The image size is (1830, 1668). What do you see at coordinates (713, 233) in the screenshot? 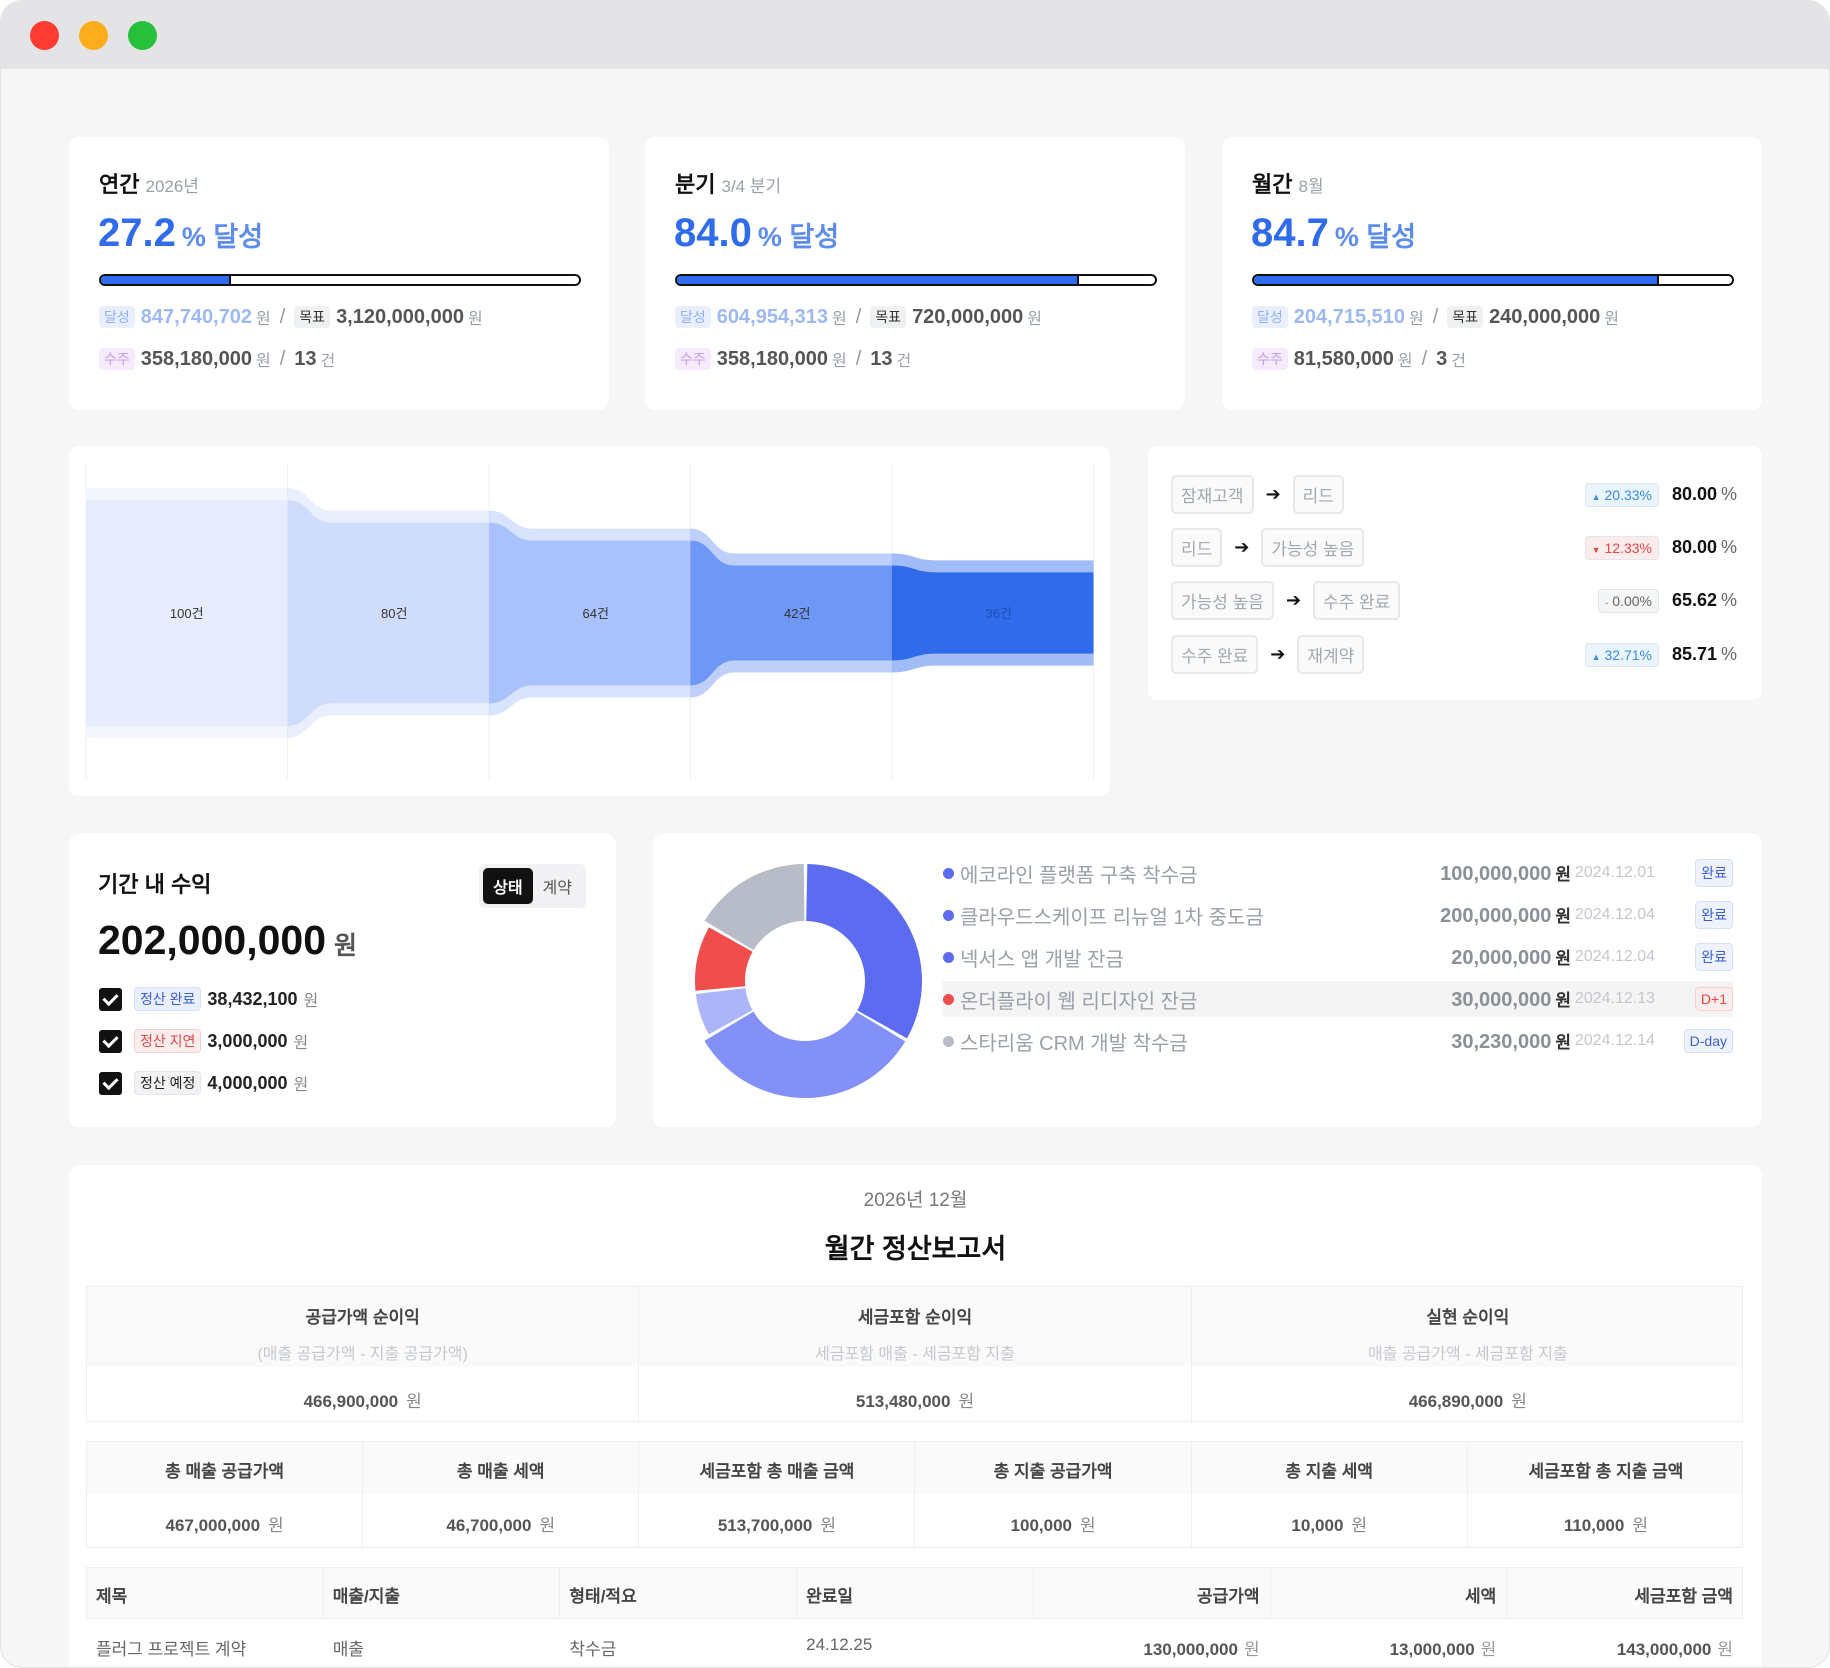
I see `kpi-percent-value: 84.0` at bounding box center [713, 233].